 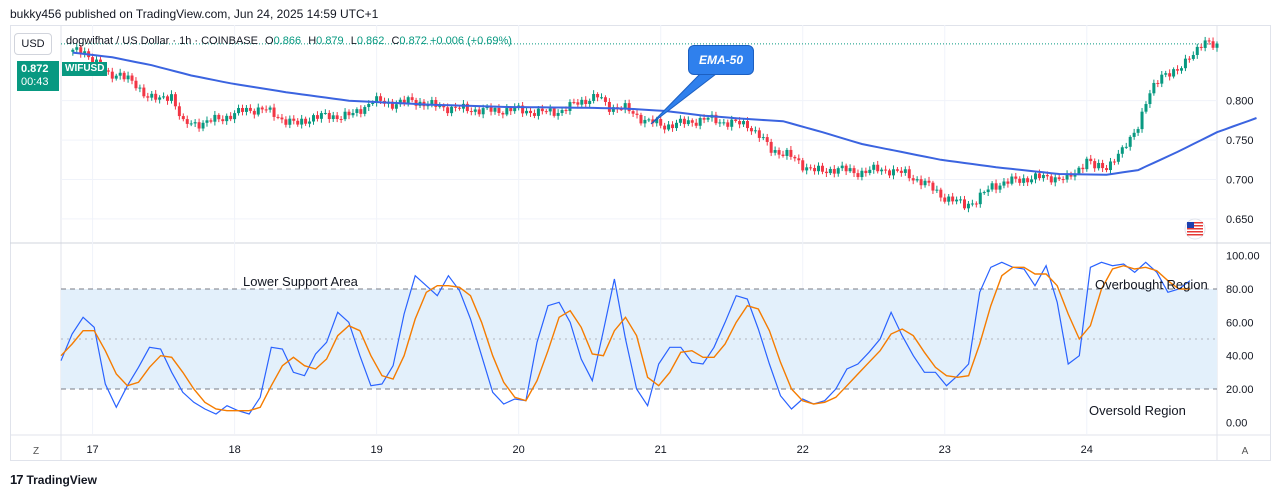 I want to click on currency-button: USD, so click(x=33, y=44).